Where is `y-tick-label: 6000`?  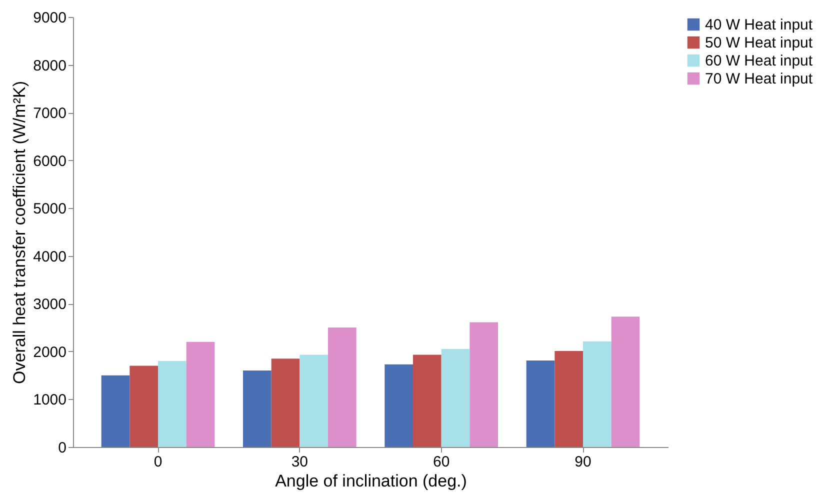
y-tick-label: 6000 is located at coordinates (49, 161).